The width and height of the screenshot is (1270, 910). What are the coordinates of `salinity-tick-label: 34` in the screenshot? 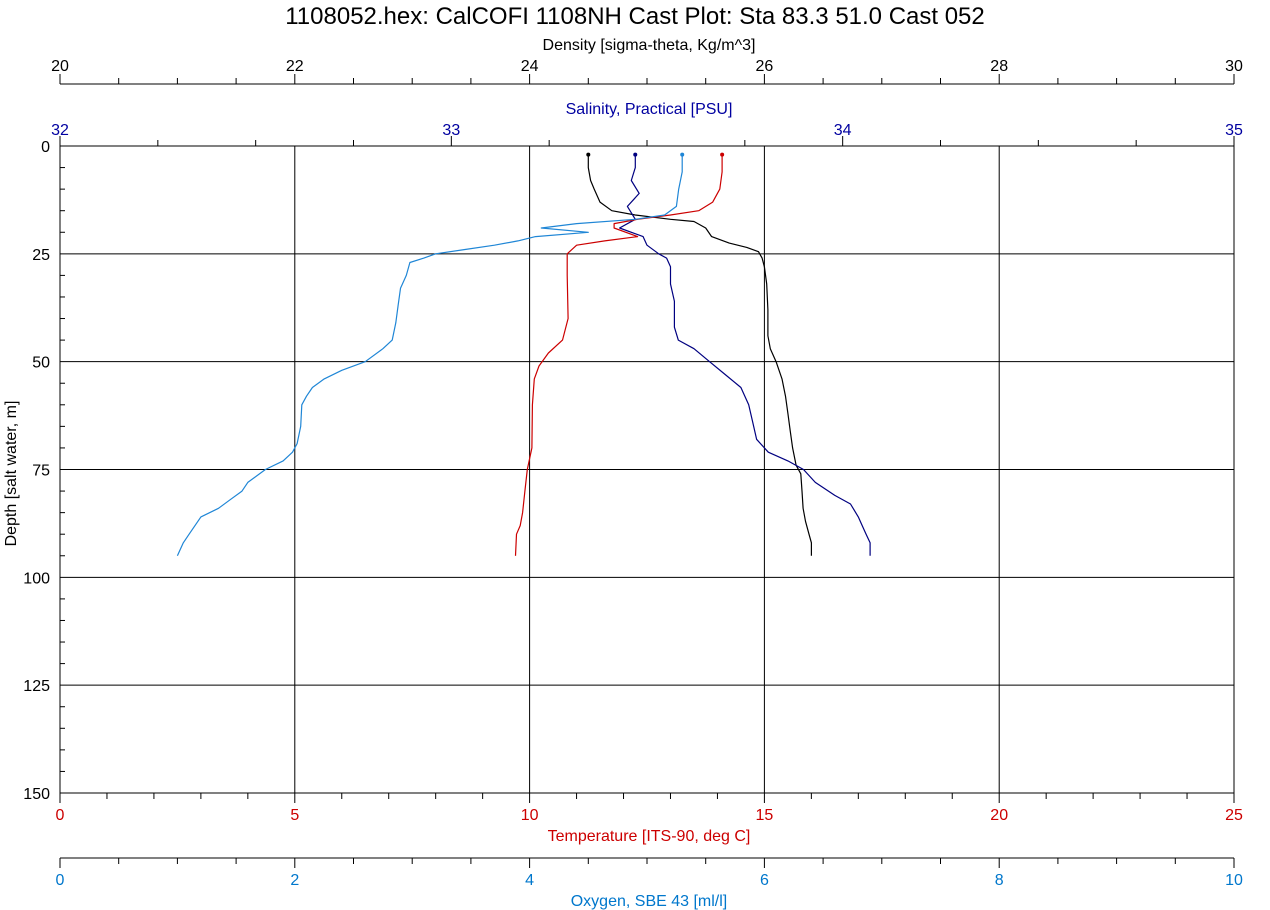 It's located at (843, 130).